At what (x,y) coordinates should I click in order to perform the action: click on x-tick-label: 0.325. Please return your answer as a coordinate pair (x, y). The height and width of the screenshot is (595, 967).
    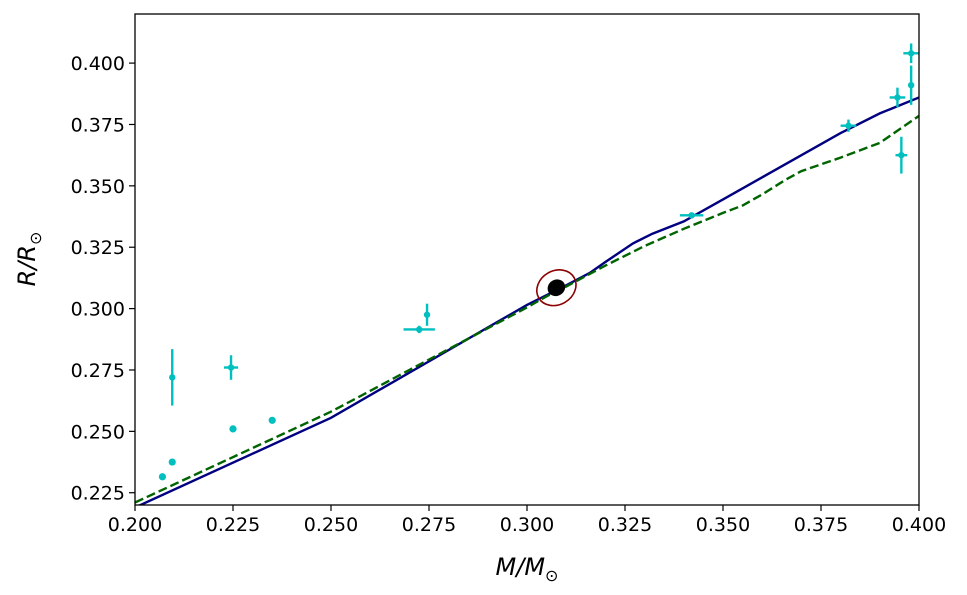
    Looking at the image, I should click on (625, 525).